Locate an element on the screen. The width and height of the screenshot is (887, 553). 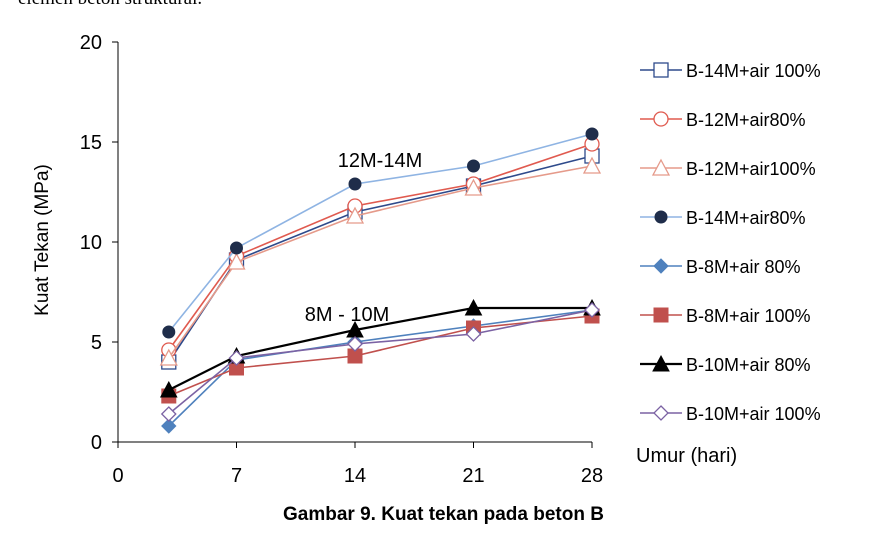
legend-label: B-14M+air80% is located at coordinates (746, 218).